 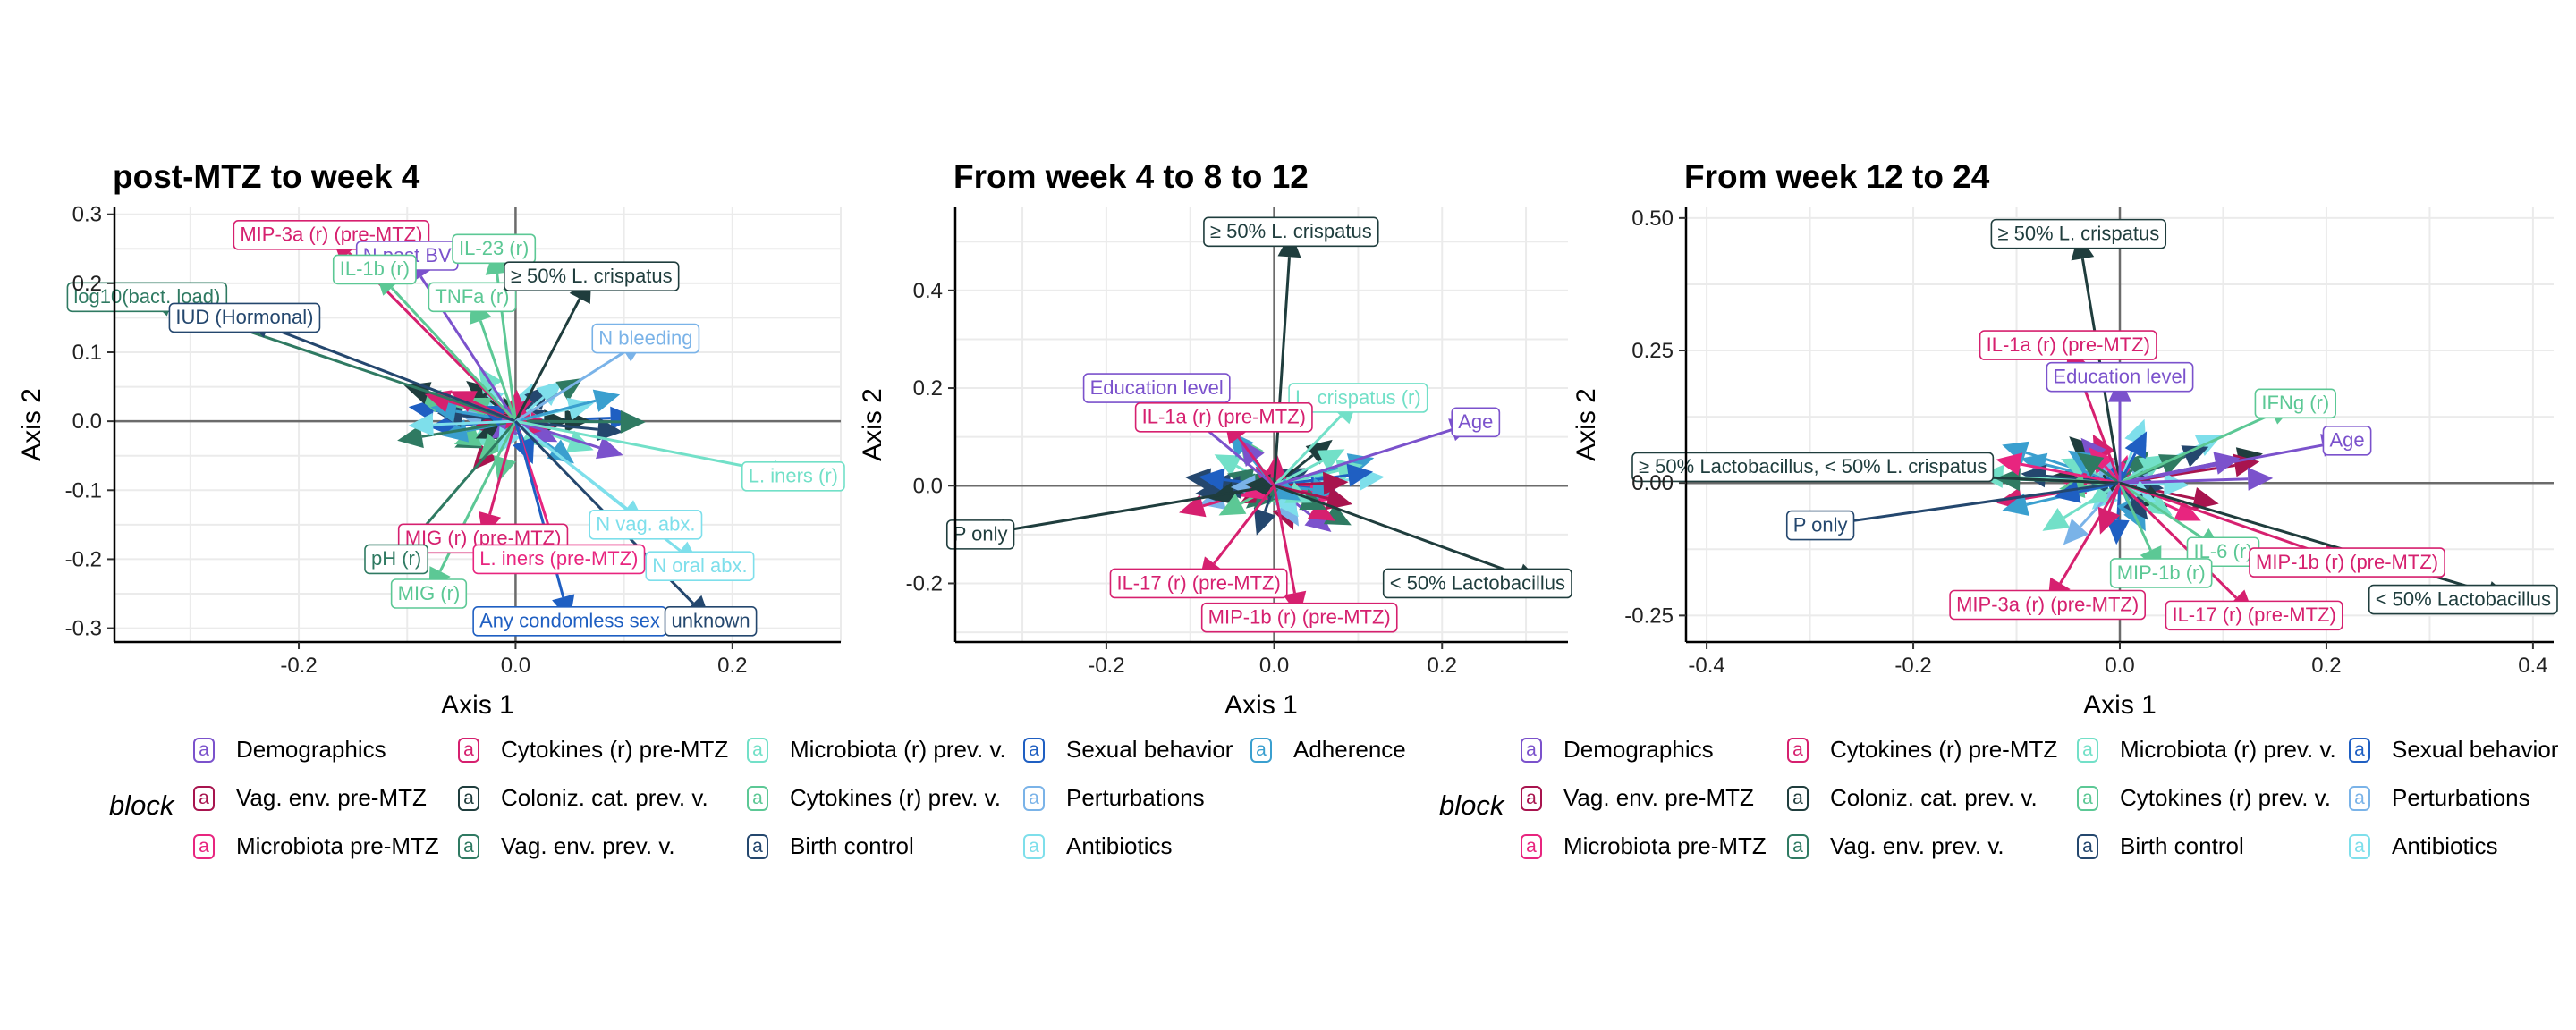 What do you see at coordinates (2423, 846) in the screenshot?
I see `legend-item: a Antibiotics` at bounding box center [2423, 846].